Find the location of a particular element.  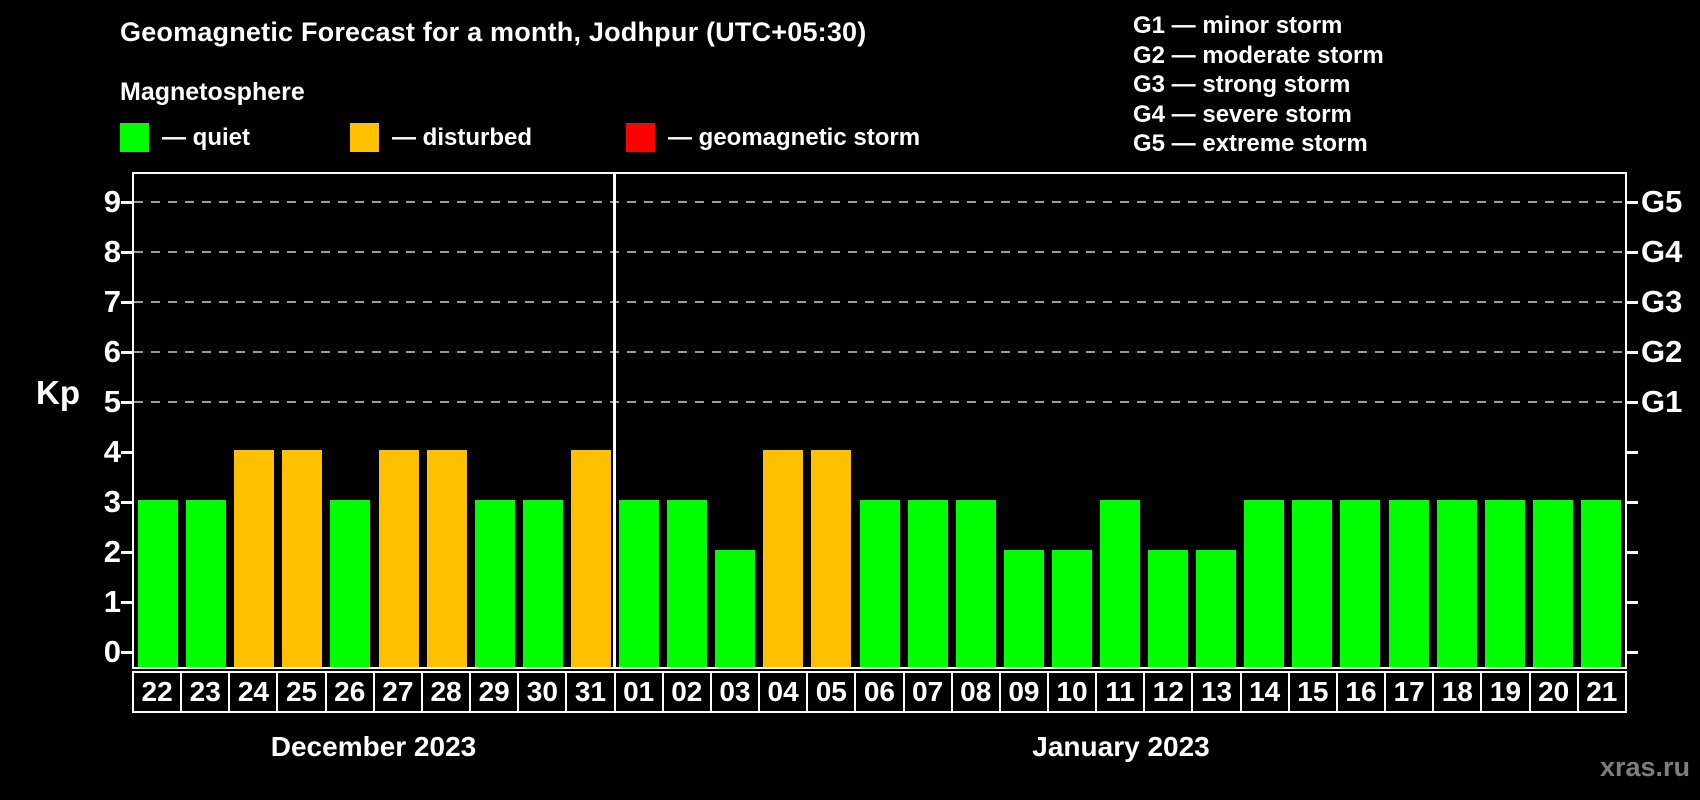

date-cell-30: 30 is located at coordinates (542, 692).